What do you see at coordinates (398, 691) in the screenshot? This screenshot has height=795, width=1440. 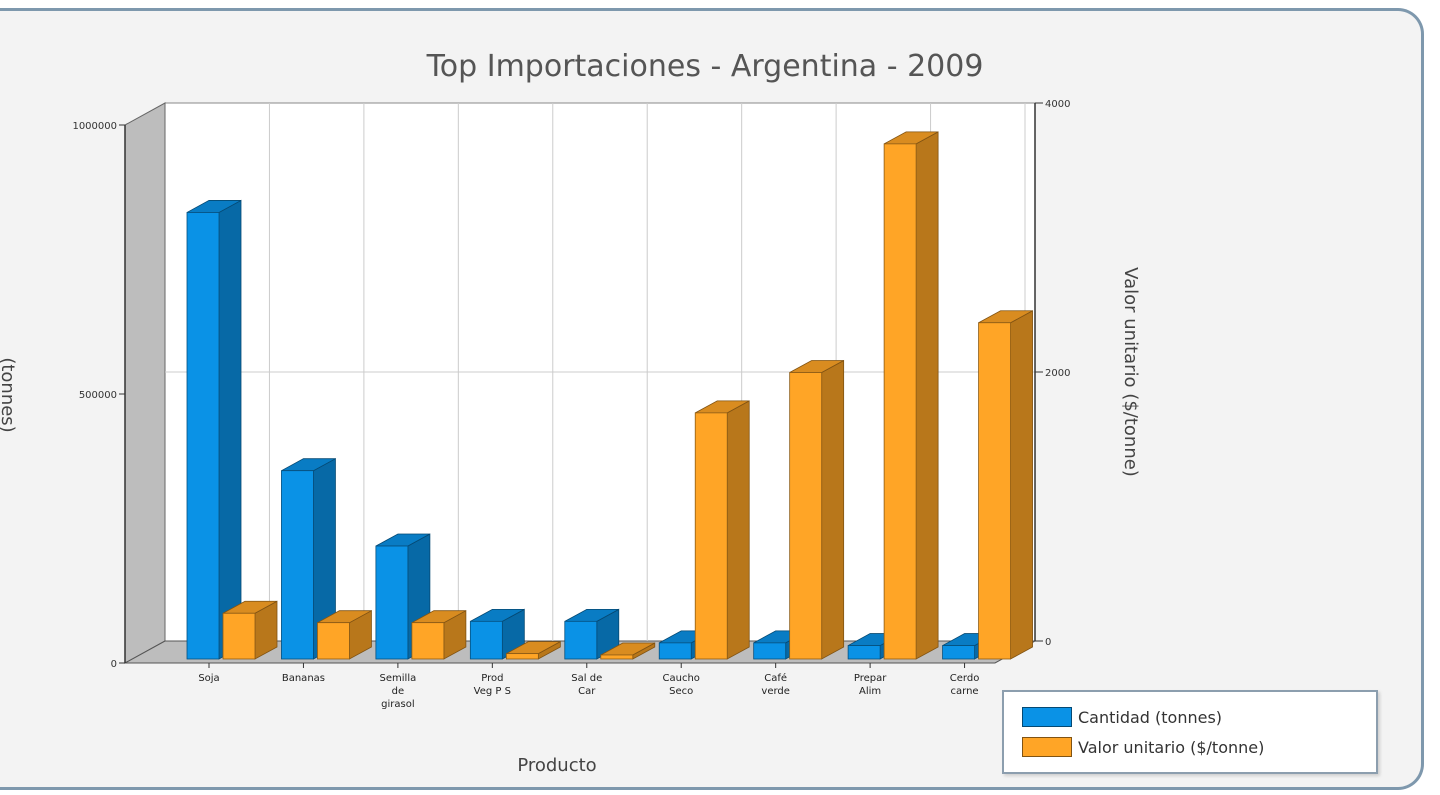 I see `x-tick-label: Semilla de girasol` at bounding box center [398, 691].